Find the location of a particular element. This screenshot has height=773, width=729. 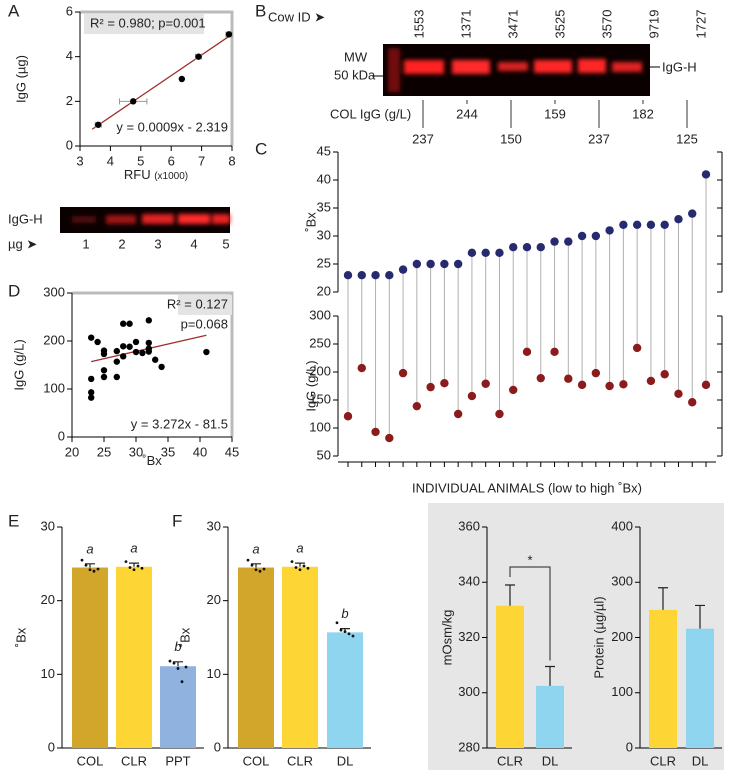

panel-label: D is located at coordinates (14, 290).